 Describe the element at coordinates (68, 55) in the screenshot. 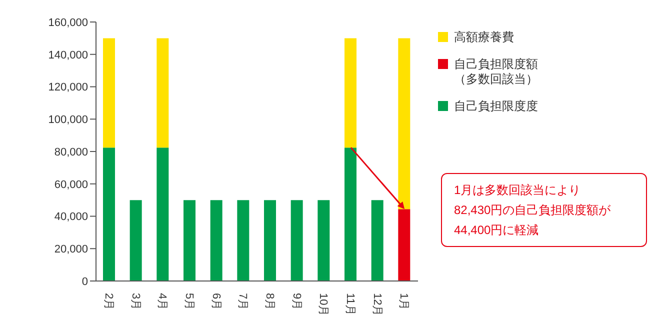

I see `y-tick-label: 140,000` at that location.